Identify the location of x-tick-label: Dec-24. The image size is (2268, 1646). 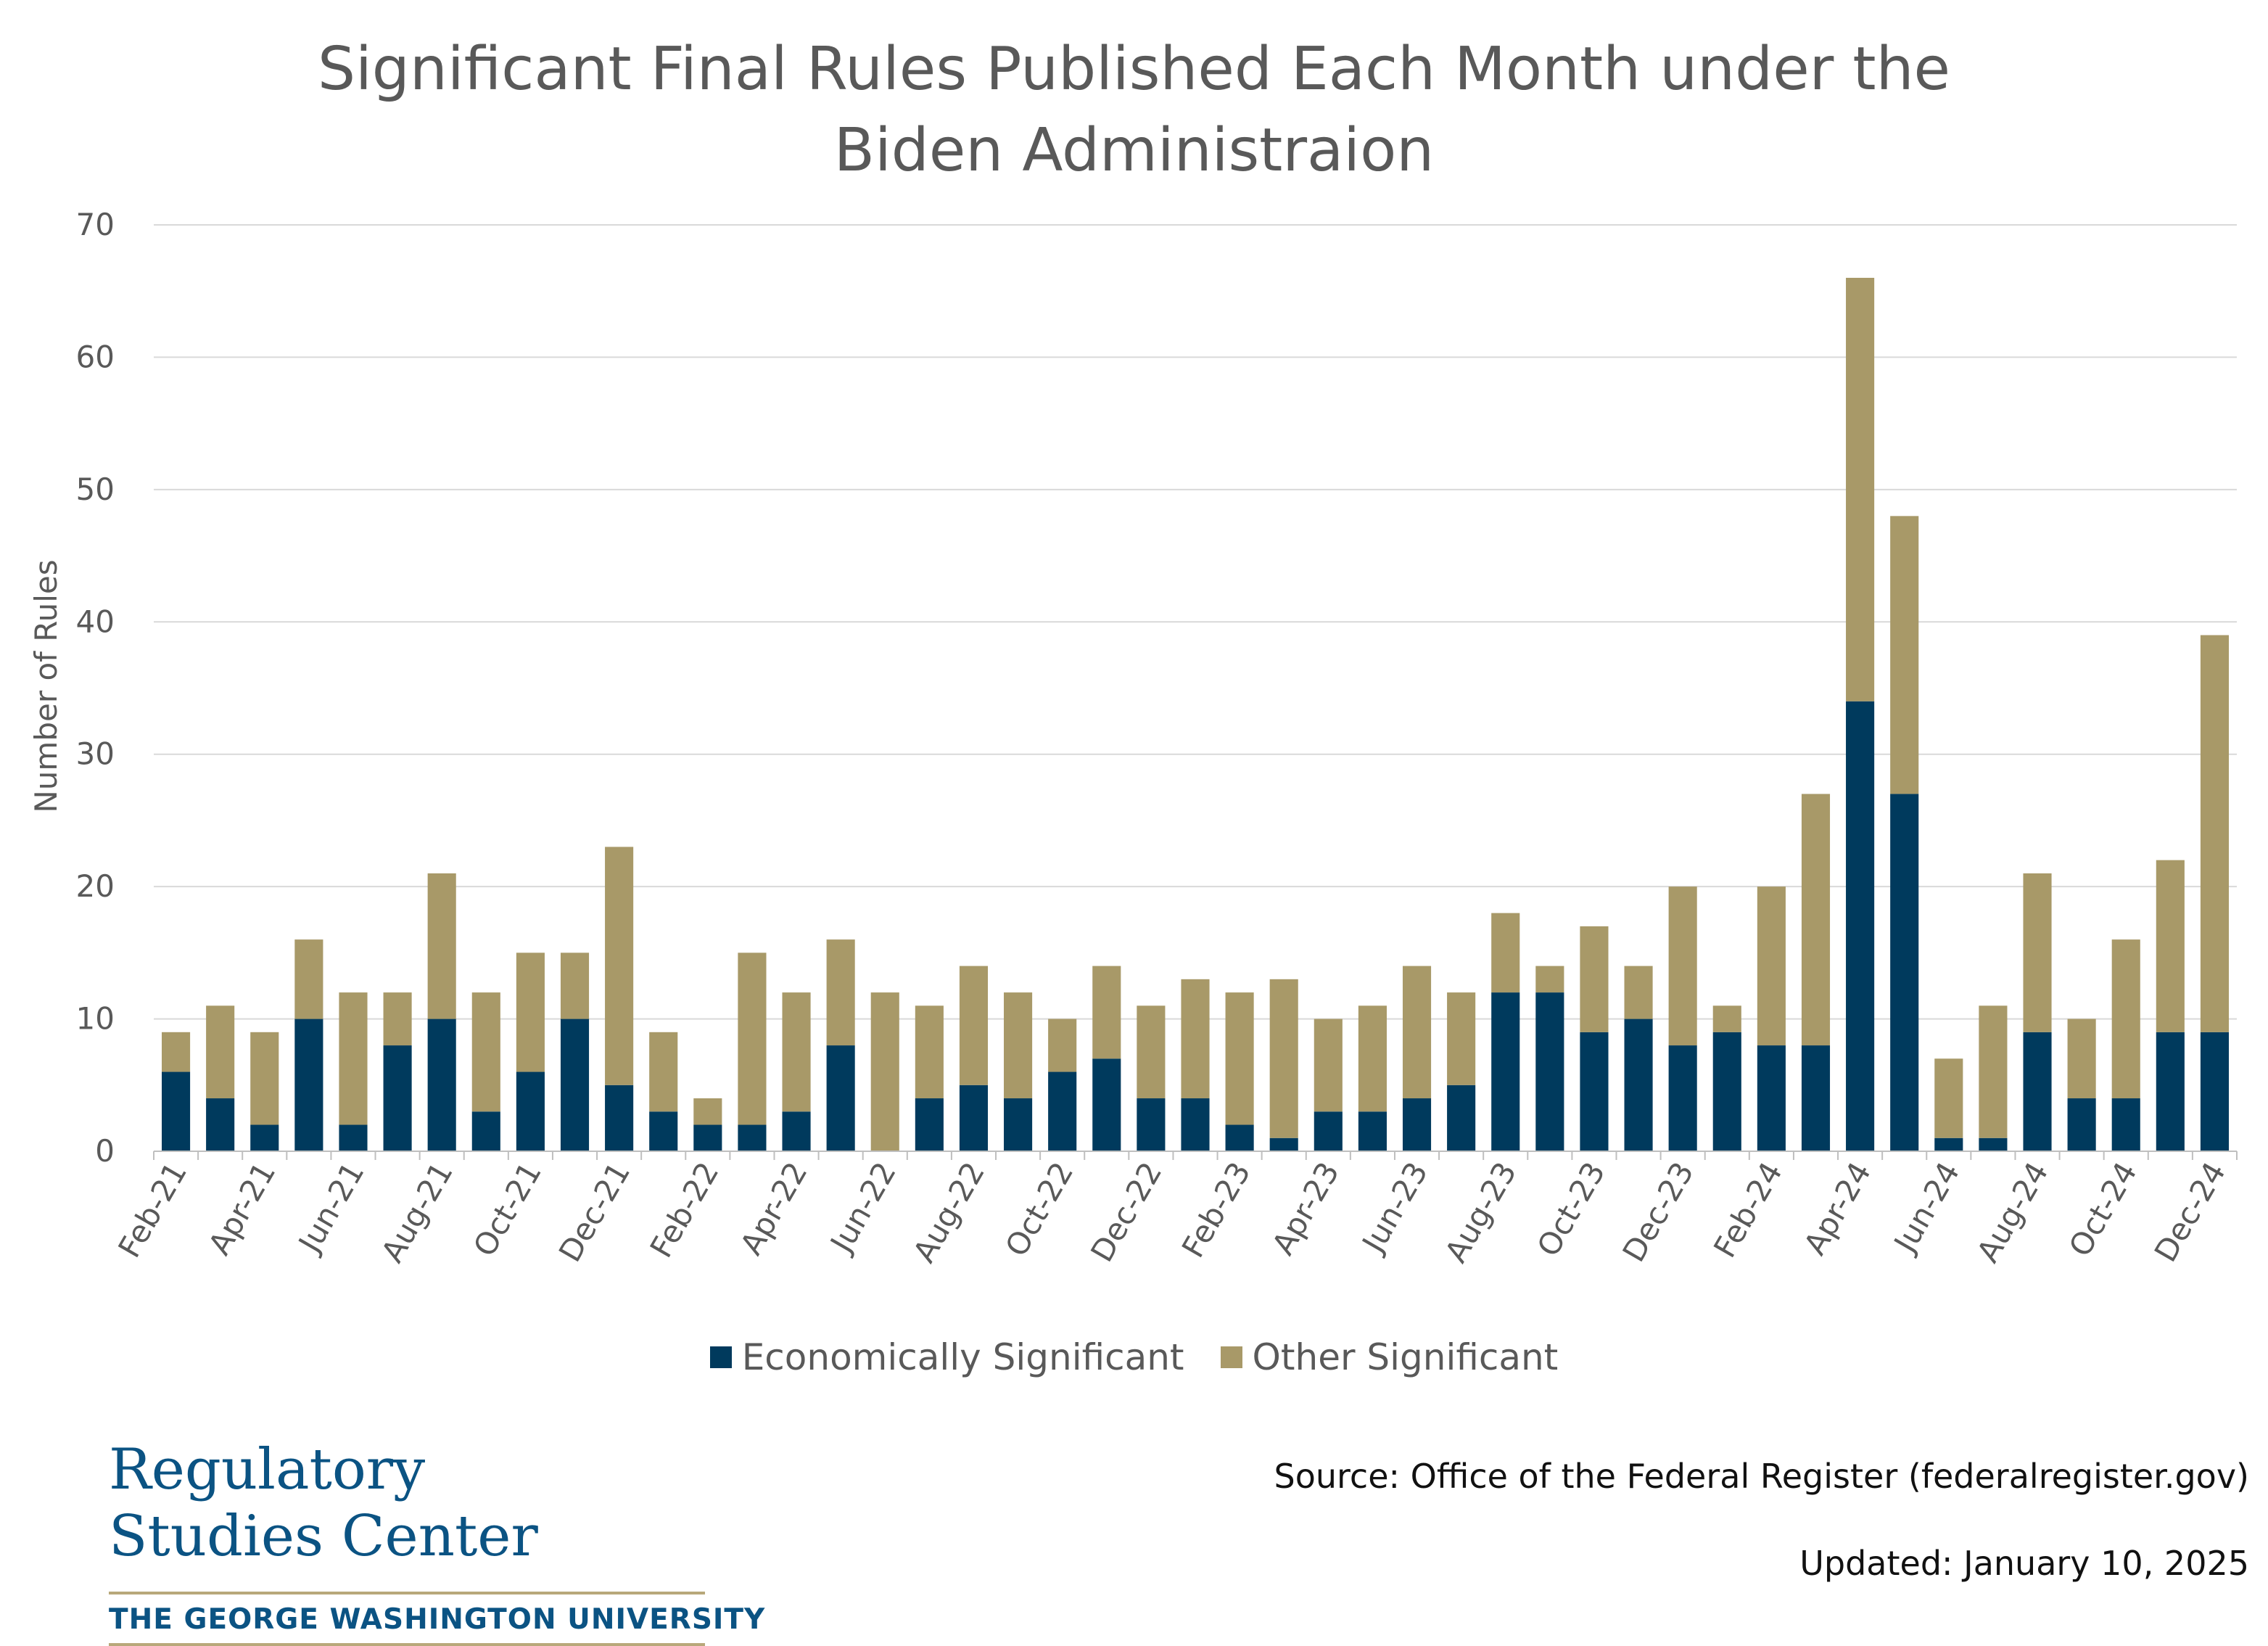
(2190, 1212).